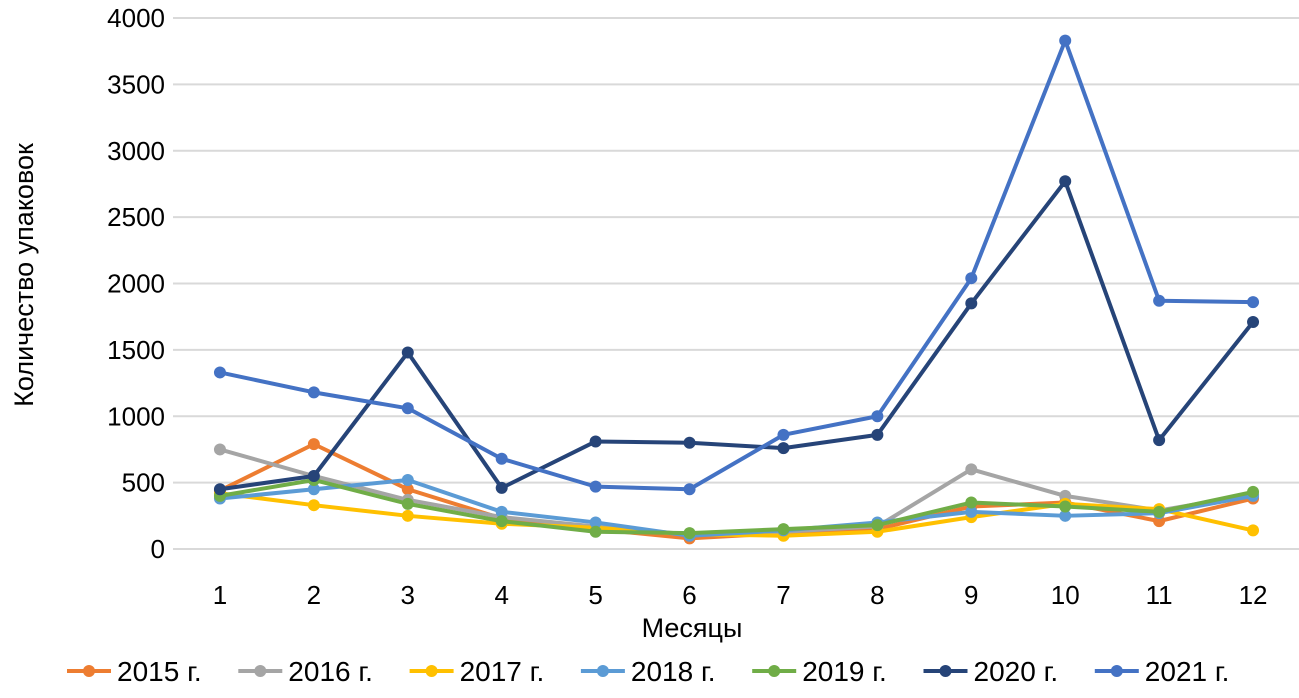 The height and width of the screenshot is (698, 1299). I want to click on x-tick-label: 11, so click(1159, 595).